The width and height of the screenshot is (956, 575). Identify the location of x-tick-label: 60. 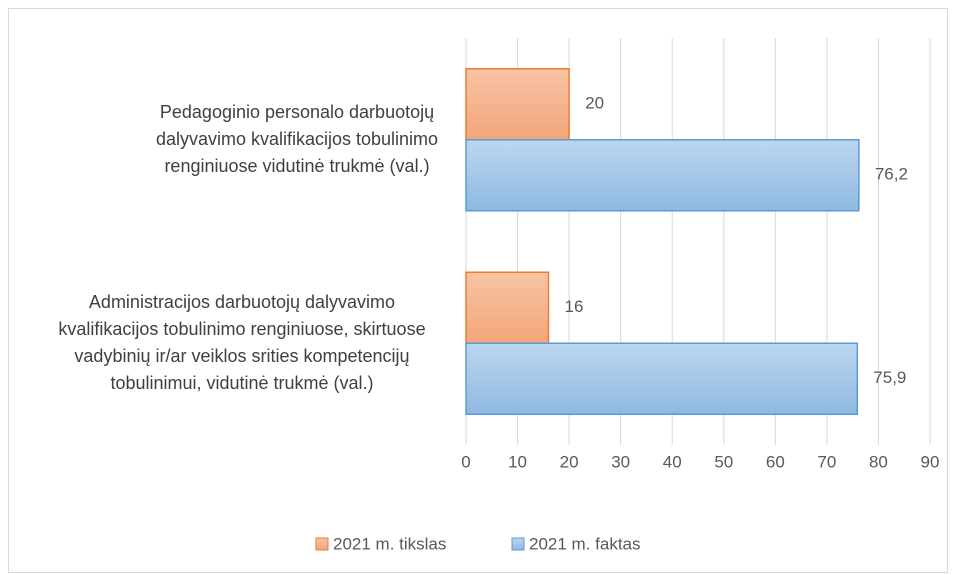
(775, 461).